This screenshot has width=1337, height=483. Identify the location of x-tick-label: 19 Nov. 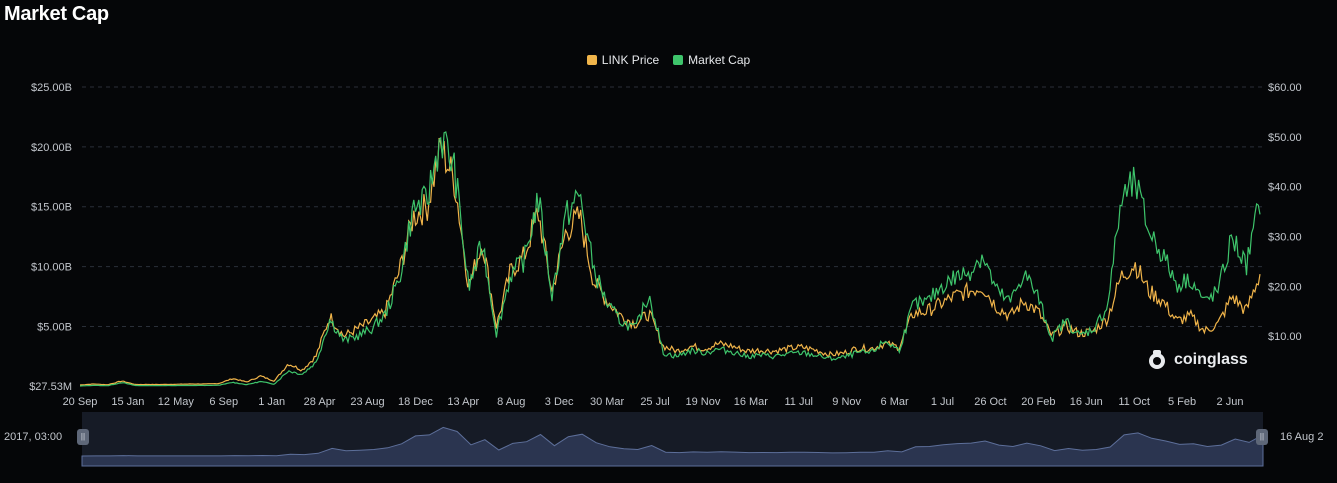
(702, 402).